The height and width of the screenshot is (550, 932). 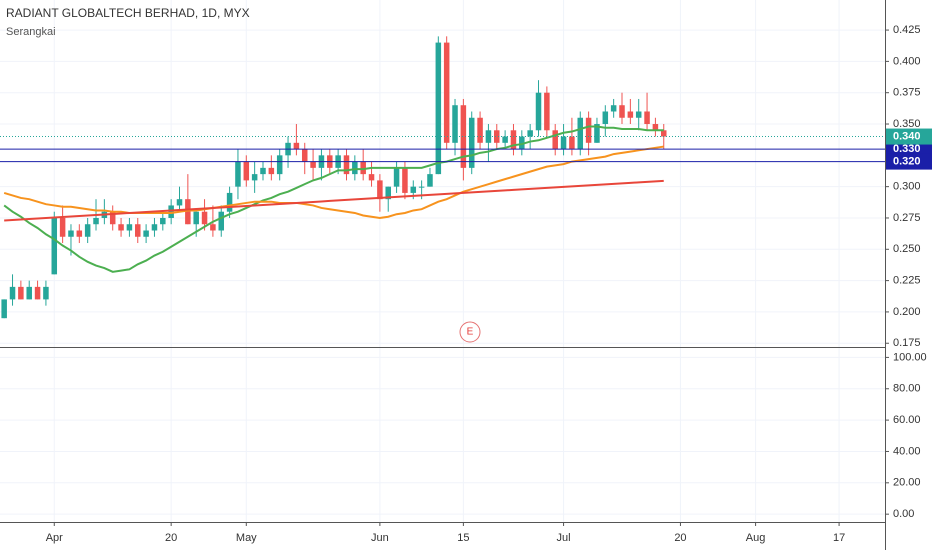 I want to click on price-label: 0.330, so click(x=907, y=149).